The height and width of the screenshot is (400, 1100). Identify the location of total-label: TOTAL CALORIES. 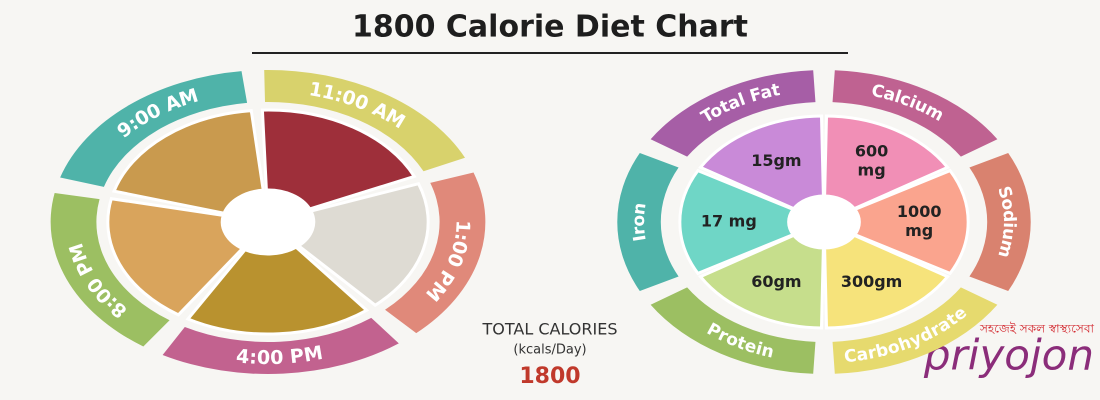
(550, 329).